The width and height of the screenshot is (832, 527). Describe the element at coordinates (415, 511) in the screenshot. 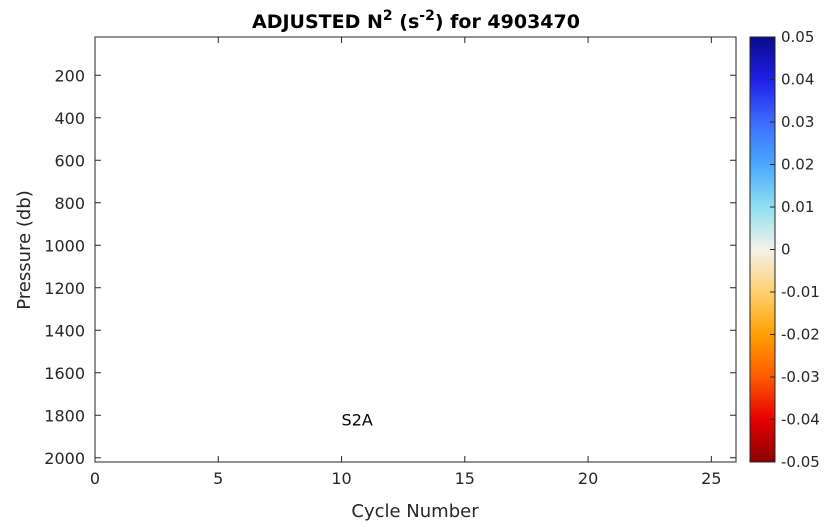

I see `x-axis-title: Cycle Number` at that location.